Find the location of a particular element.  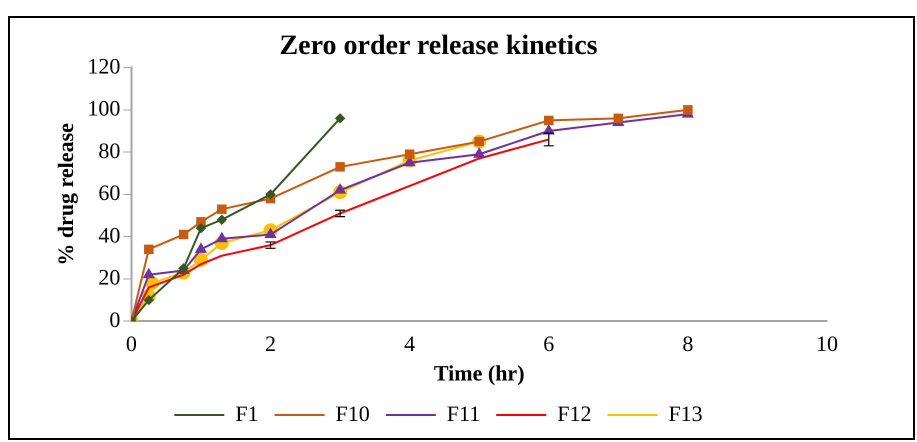

y-tick-label: 120 is located at coordinates (103, 65).